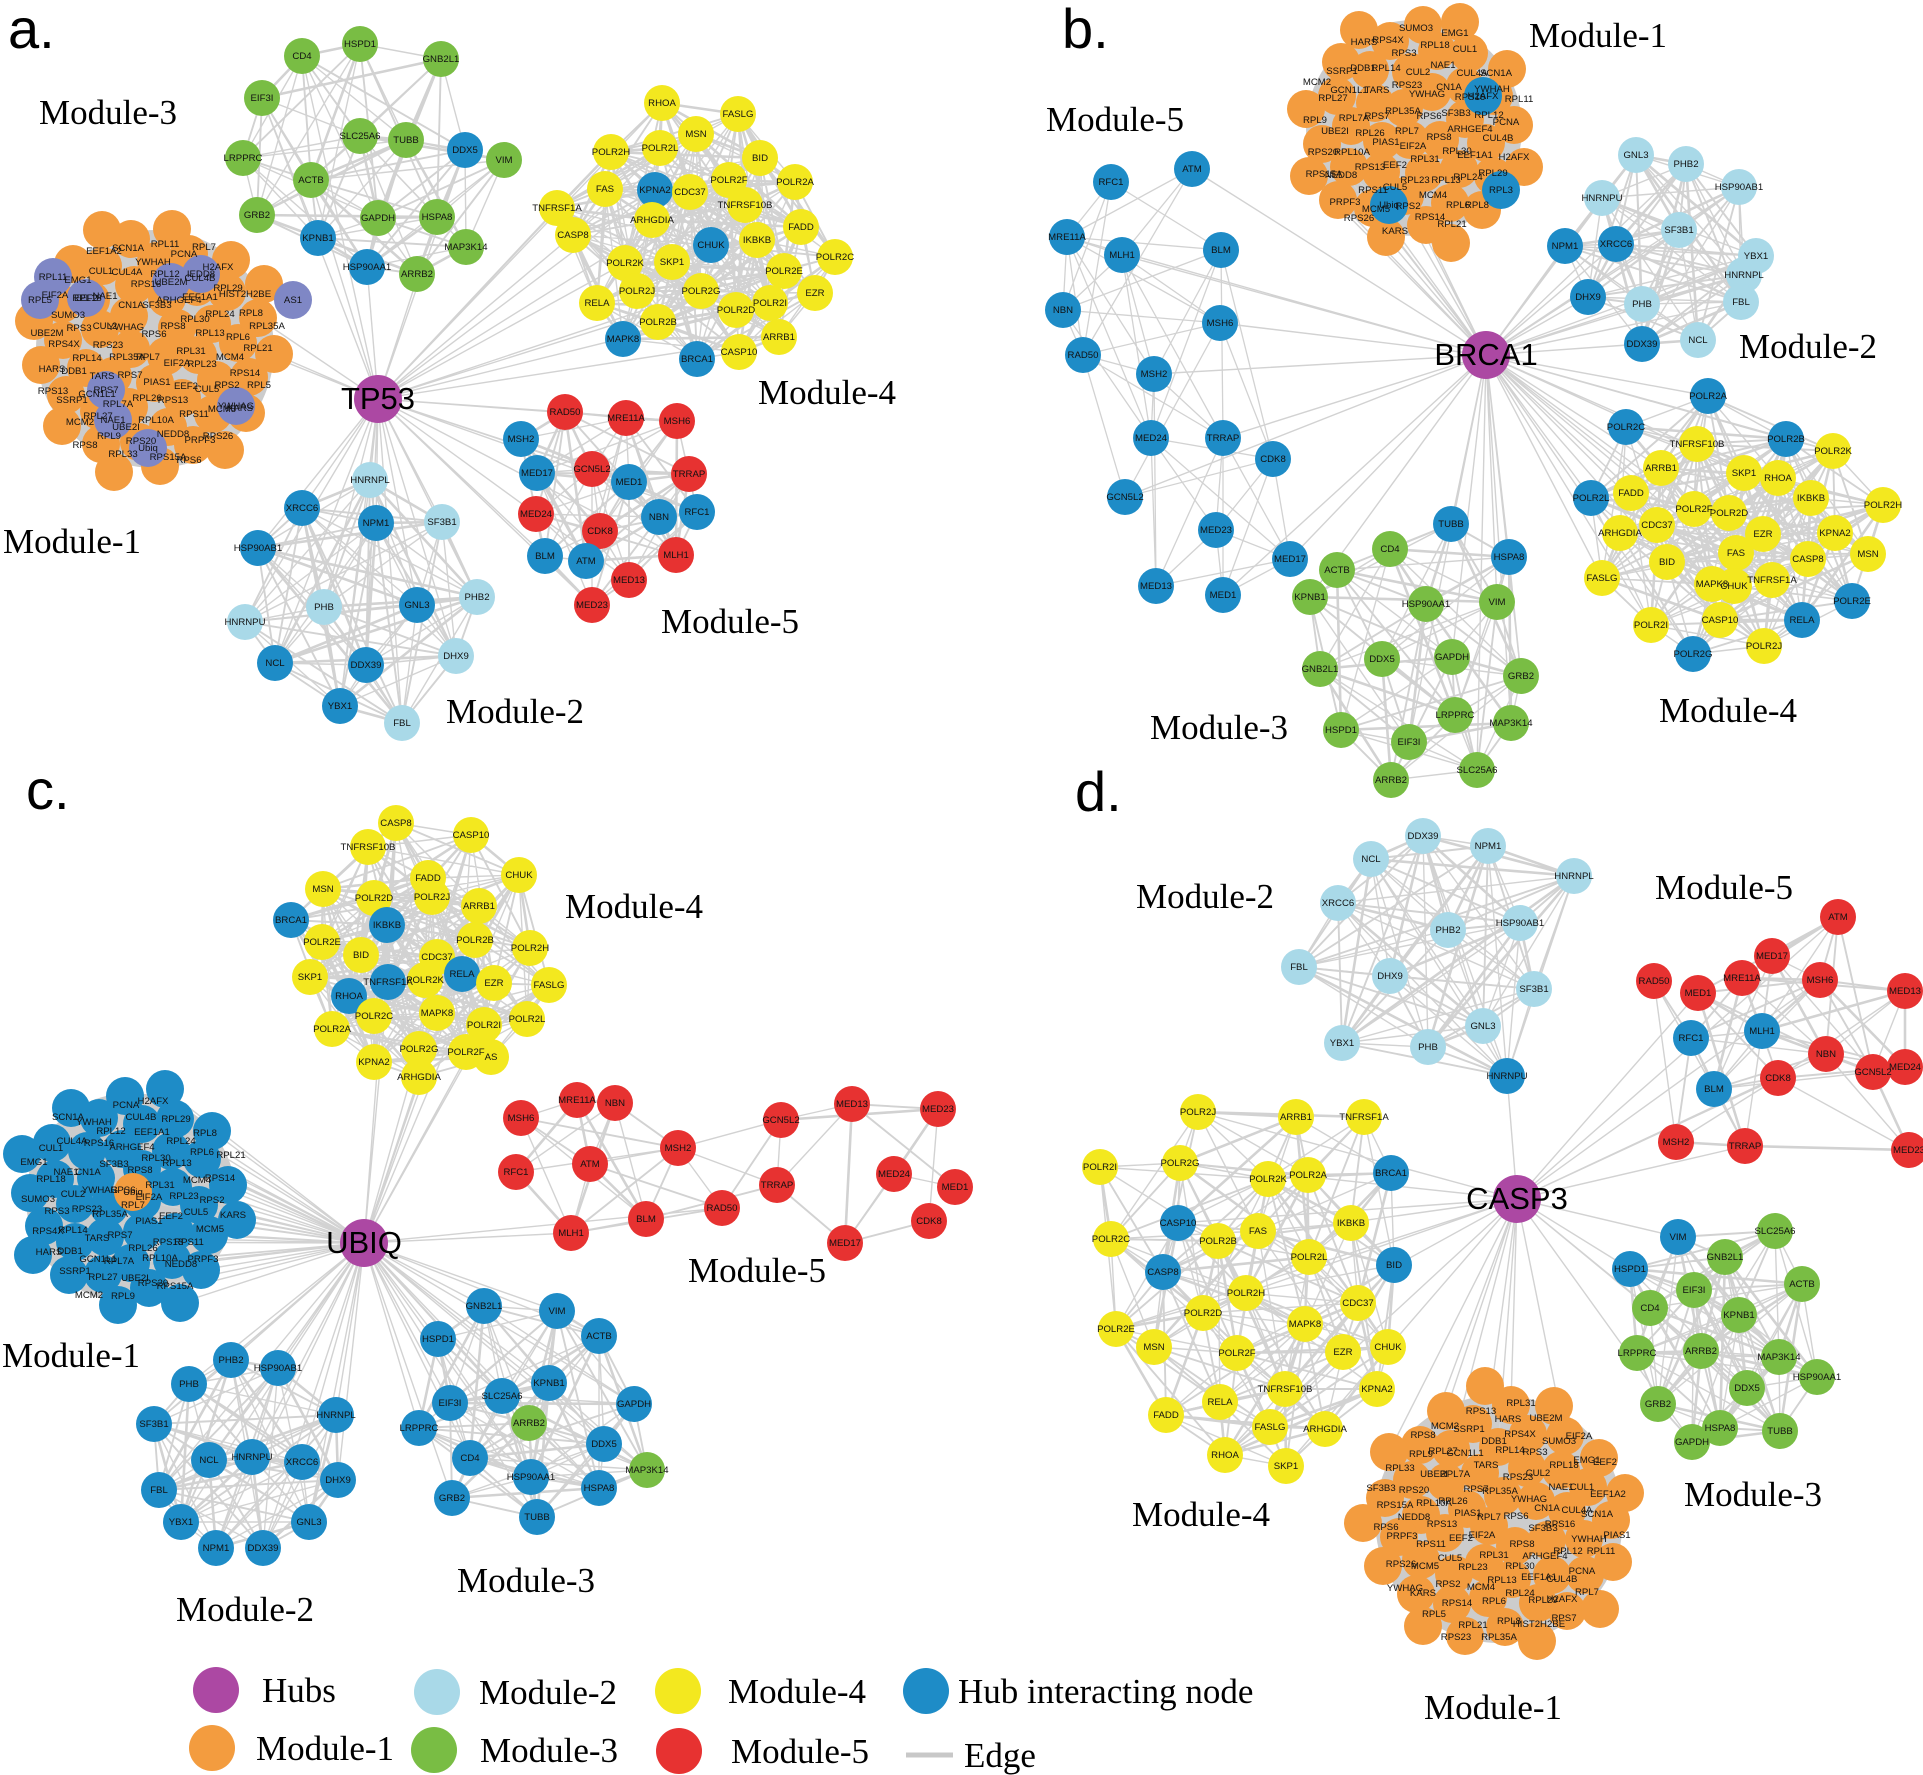 The height and width of the screenshot is (1775, 1923). Describe the element at coordinates (220, 1178) in the screenshot. I see `svg-text: RPS14` at that location.